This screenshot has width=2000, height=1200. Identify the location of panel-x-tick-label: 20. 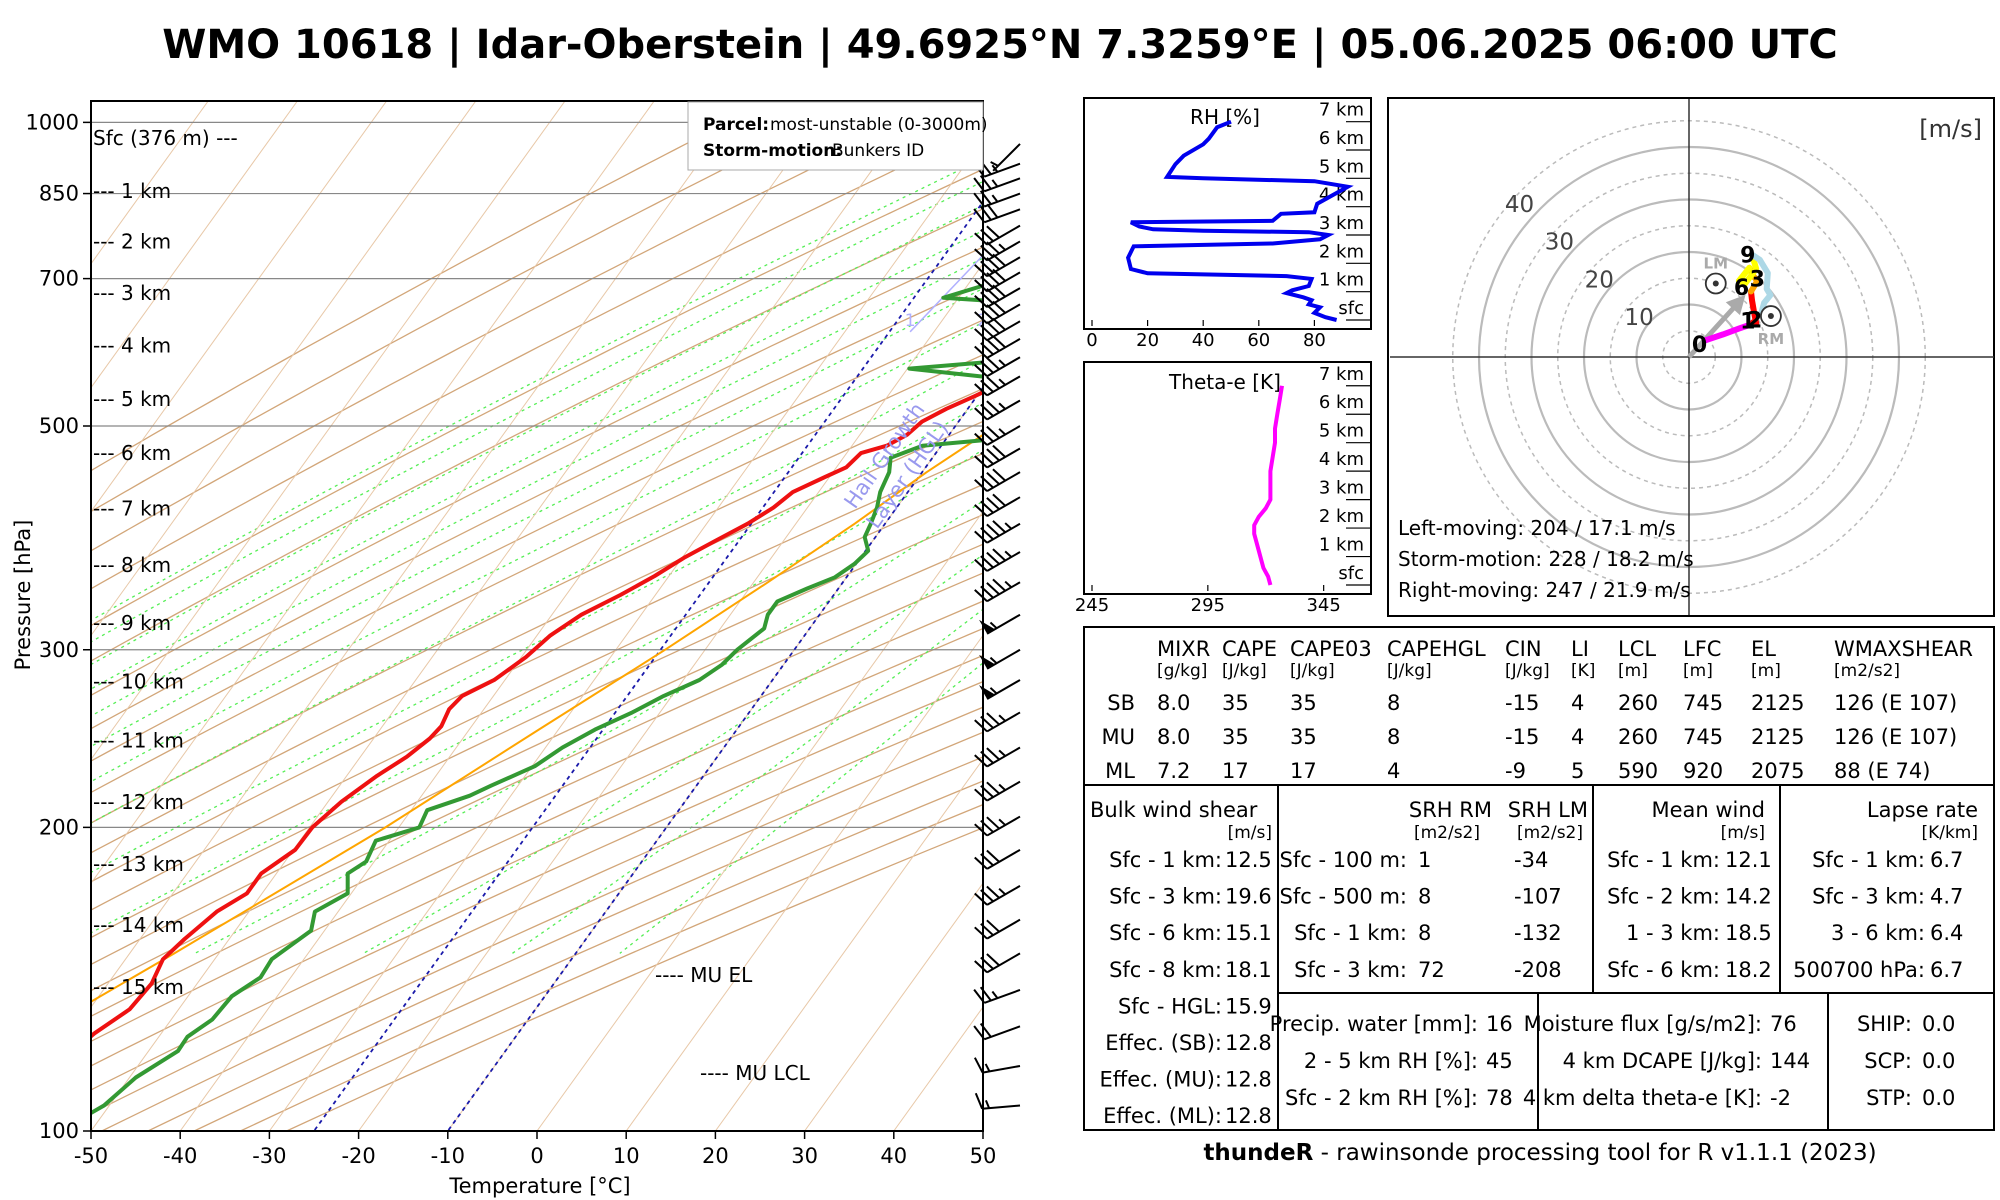
(1147, 340).